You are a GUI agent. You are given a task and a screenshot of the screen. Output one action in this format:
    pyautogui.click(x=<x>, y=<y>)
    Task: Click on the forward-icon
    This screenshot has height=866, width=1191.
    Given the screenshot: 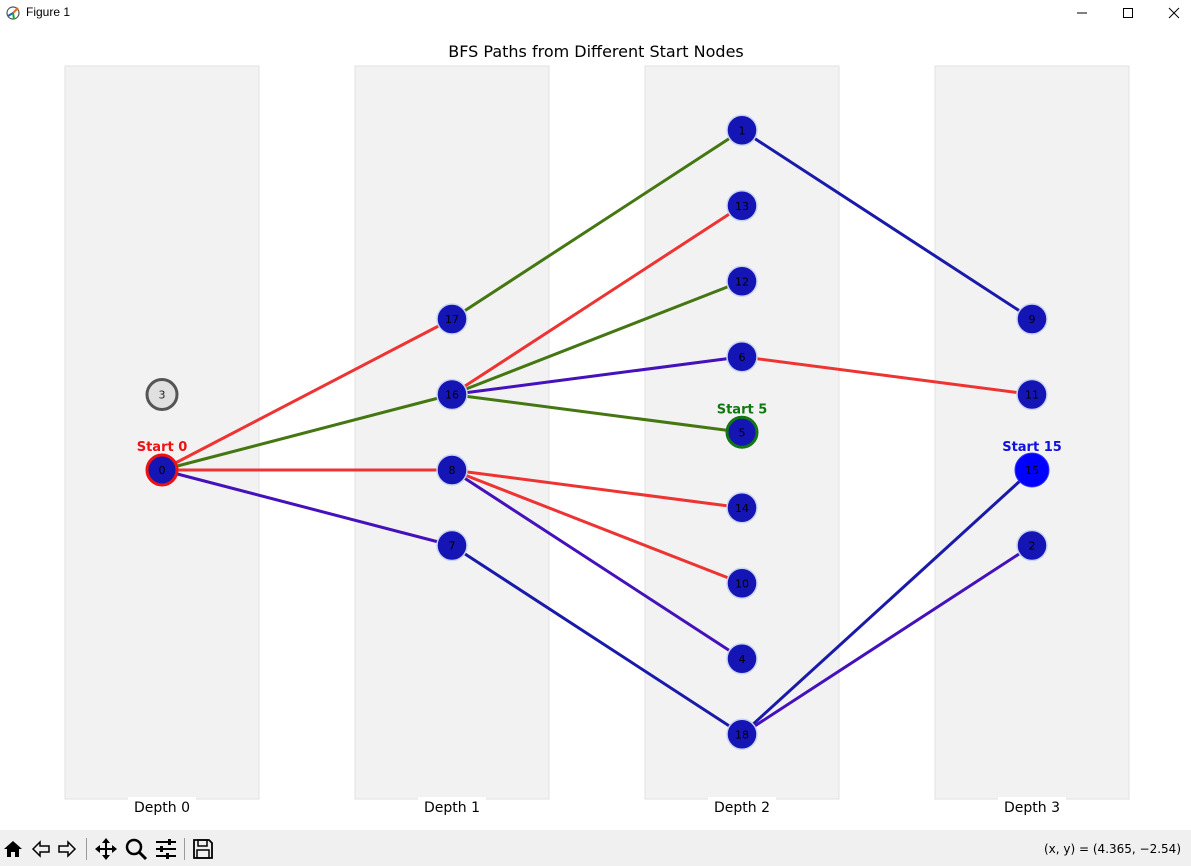 What is the action you would take?
    pyautogui.click(x=67, y=849)
    